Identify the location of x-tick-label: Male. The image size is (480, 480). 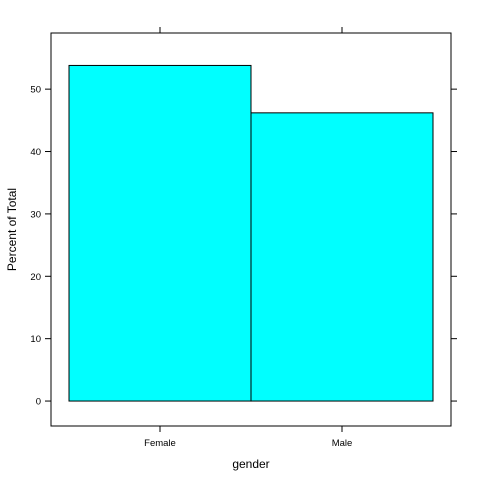
(342, 443).